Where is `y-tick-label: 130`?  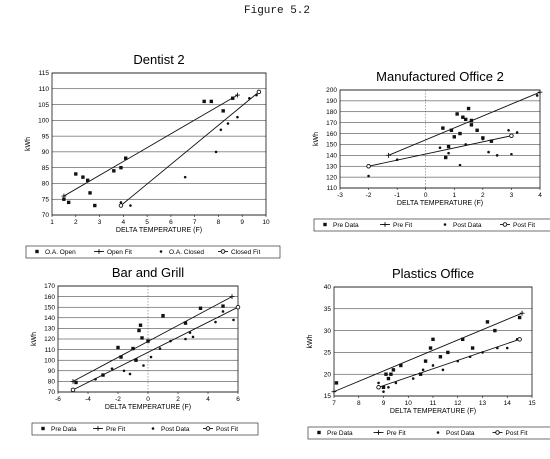 y-tick-label: 130 is located at coordinates (331, 166).